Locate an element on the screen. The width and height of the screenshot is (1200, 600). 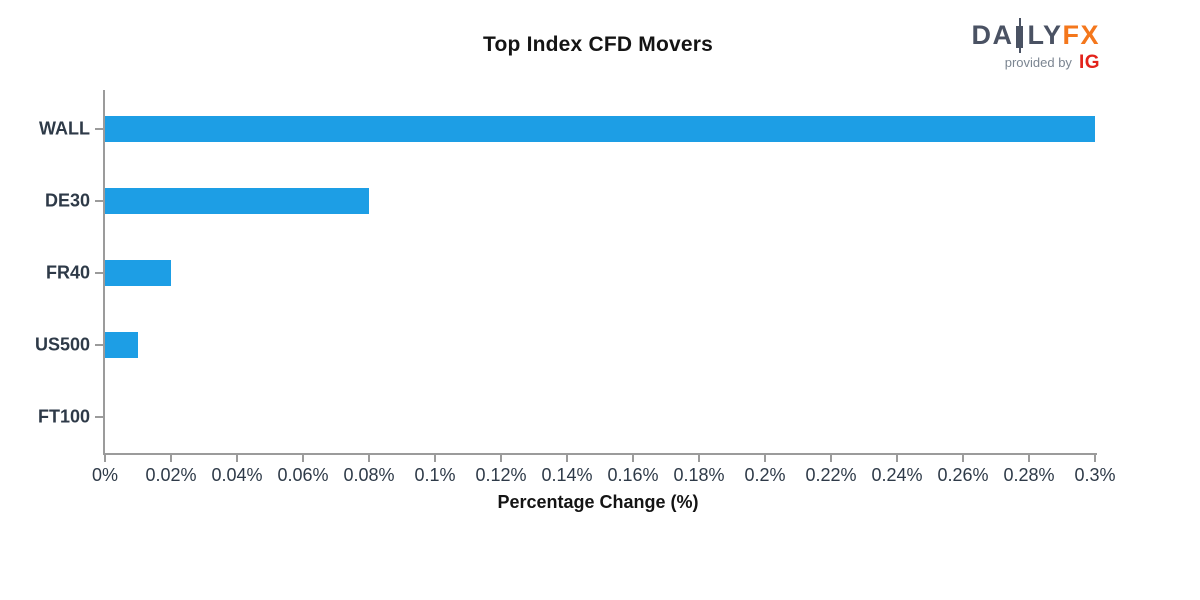
x-tick-label: 0.12% is located at coordinates (501, 475).